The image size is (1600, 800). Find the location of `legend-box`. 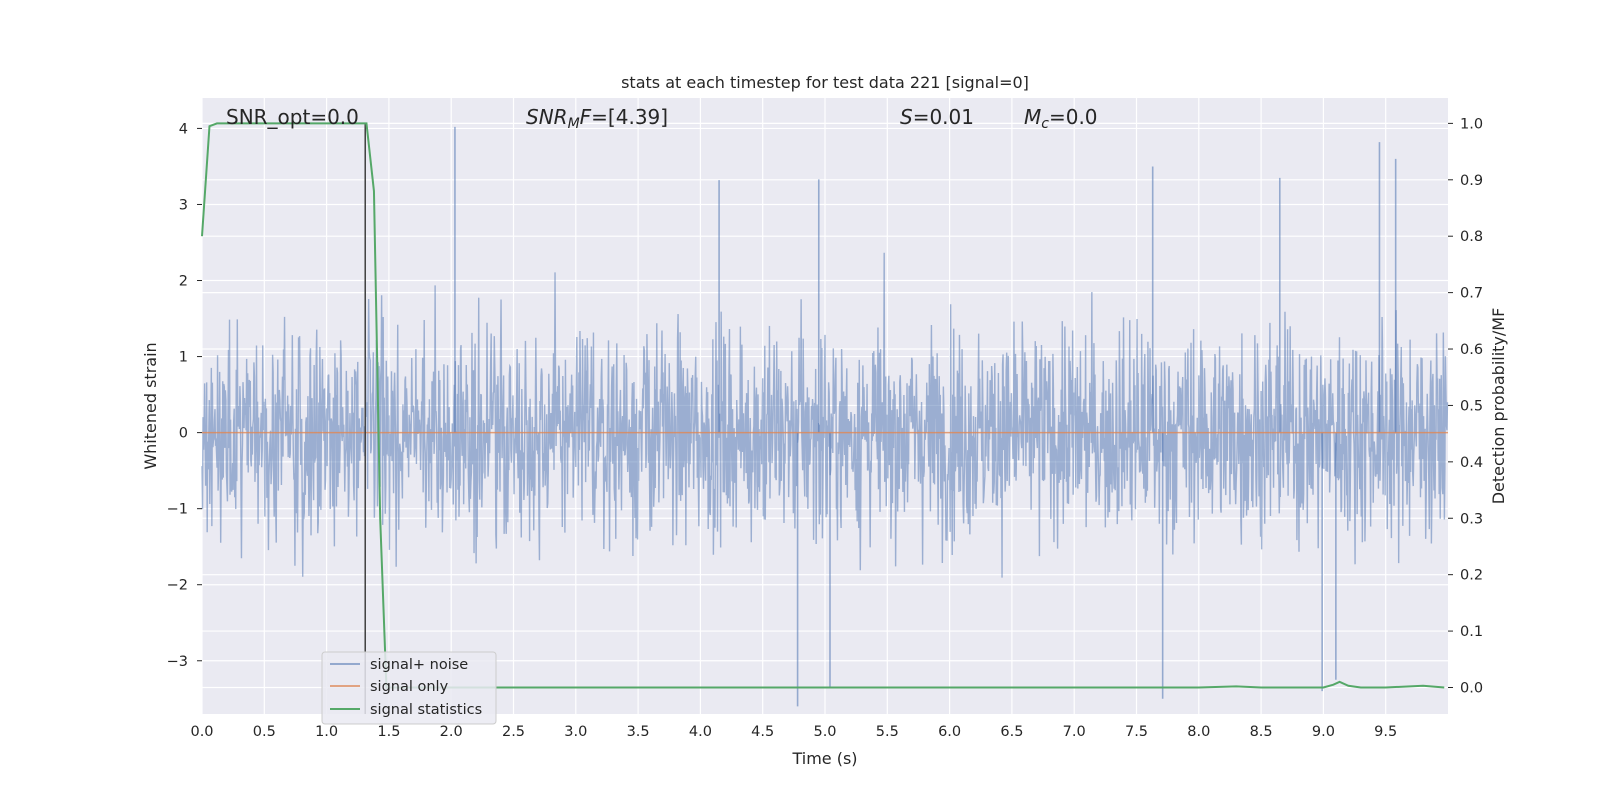

legend-box is located at coordinates (409, 688).